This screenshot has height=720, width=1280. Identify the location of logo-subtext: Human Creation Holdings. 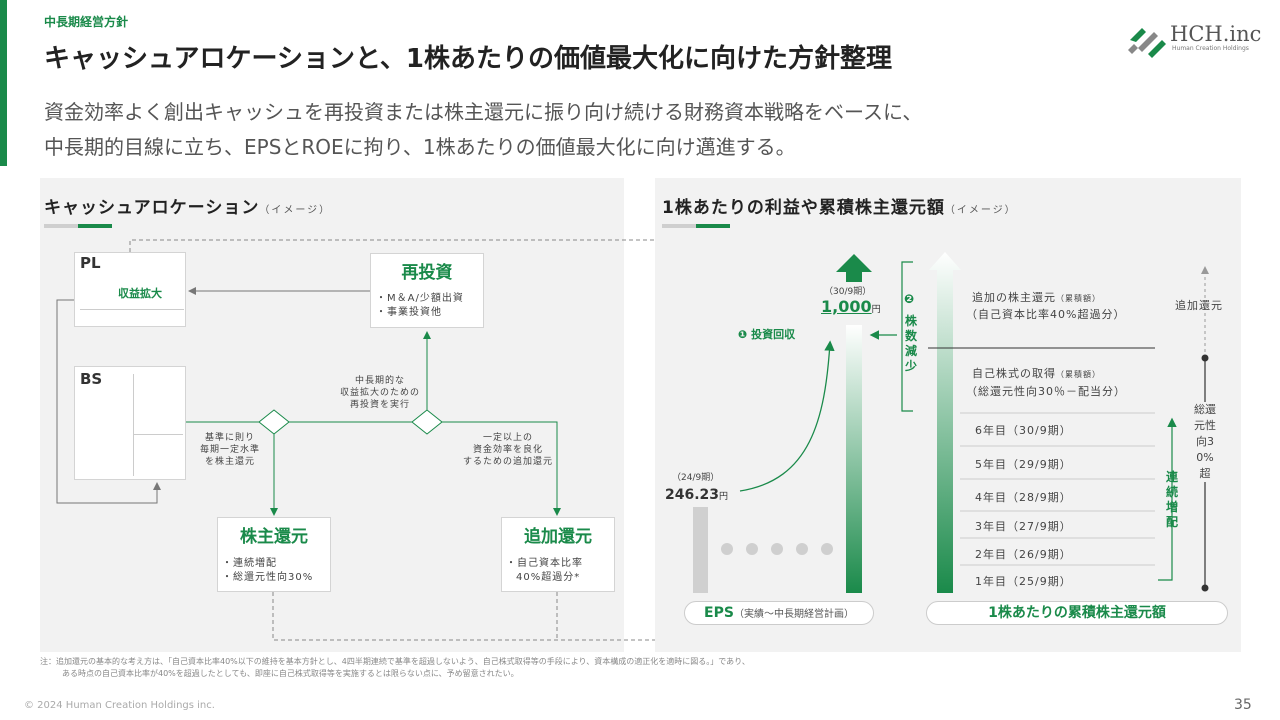
(1210, 48).